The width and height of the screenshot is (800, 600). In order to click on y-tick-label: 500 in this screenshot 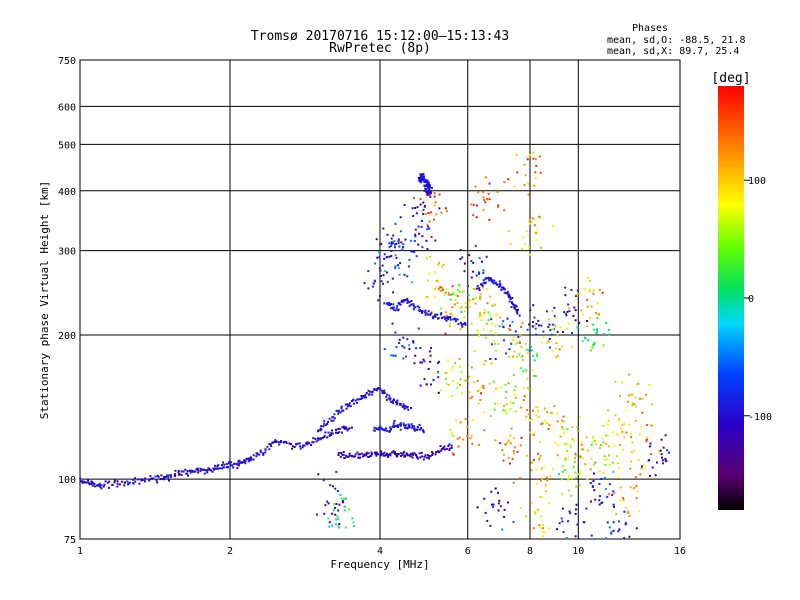, I will do `click(67, 145)`.